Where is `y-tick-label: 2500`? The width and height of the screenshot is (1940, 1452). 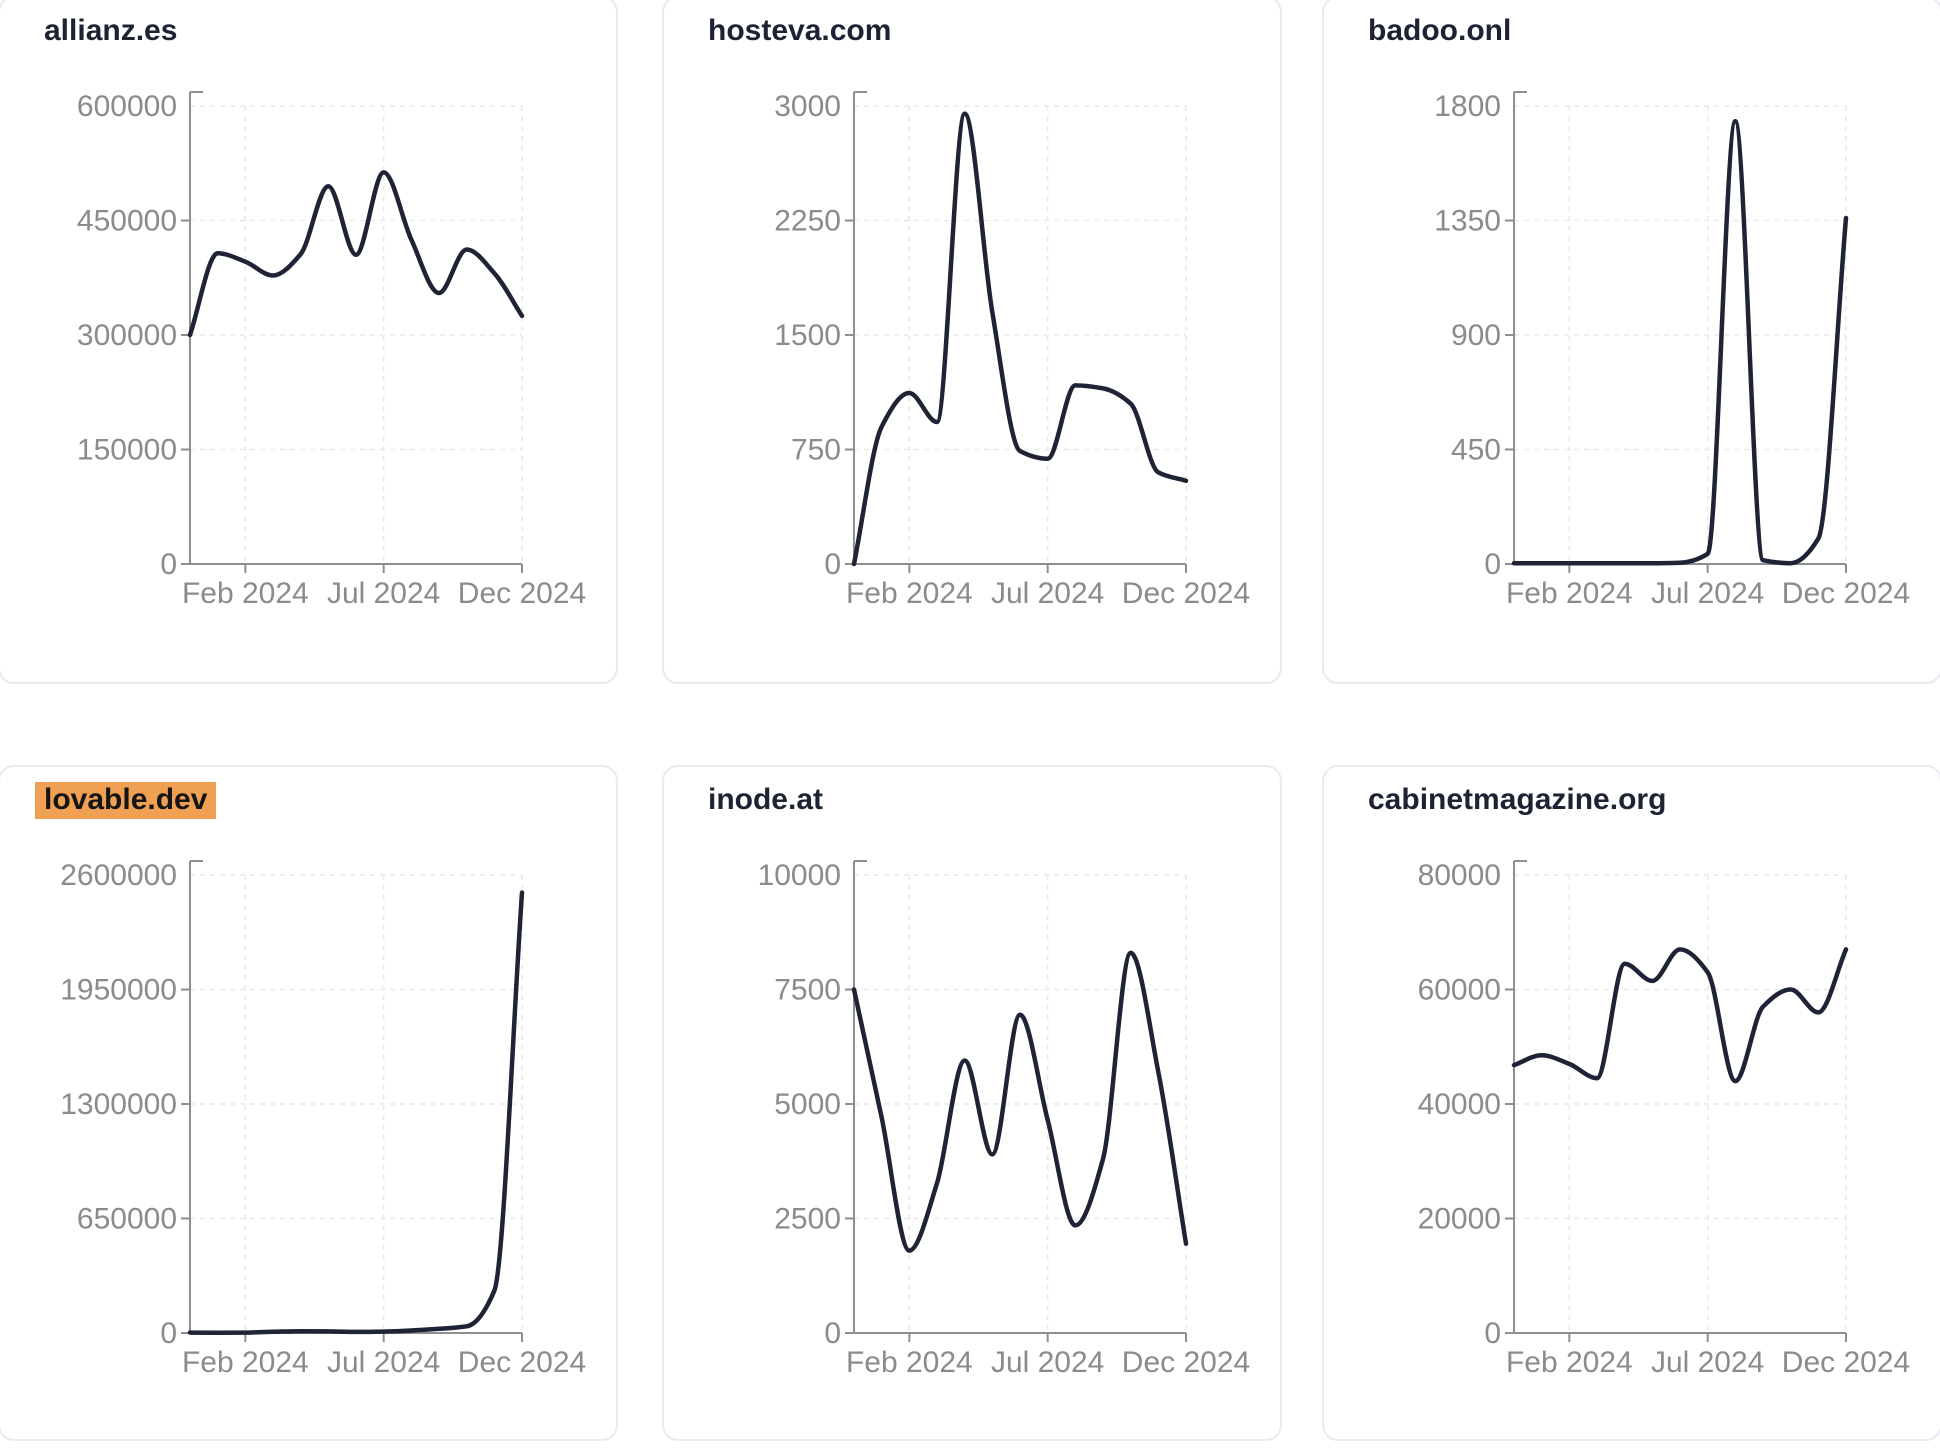
y-tick-label: 2500 is located at coordinates (807, 1219).